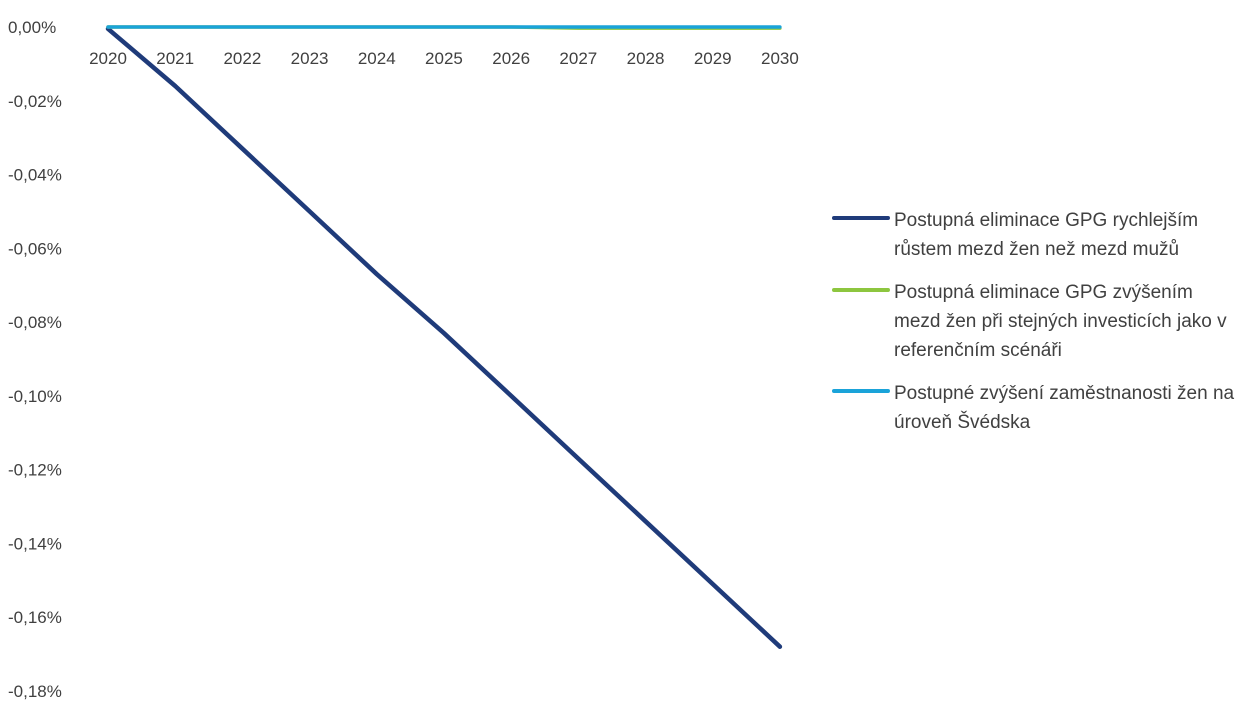 The image size is (1247, 704). What do you see at coordinates (35, 101) in the screenshot?
I see `y-tick-label: -0,02%` at bounding box center [35, 101].